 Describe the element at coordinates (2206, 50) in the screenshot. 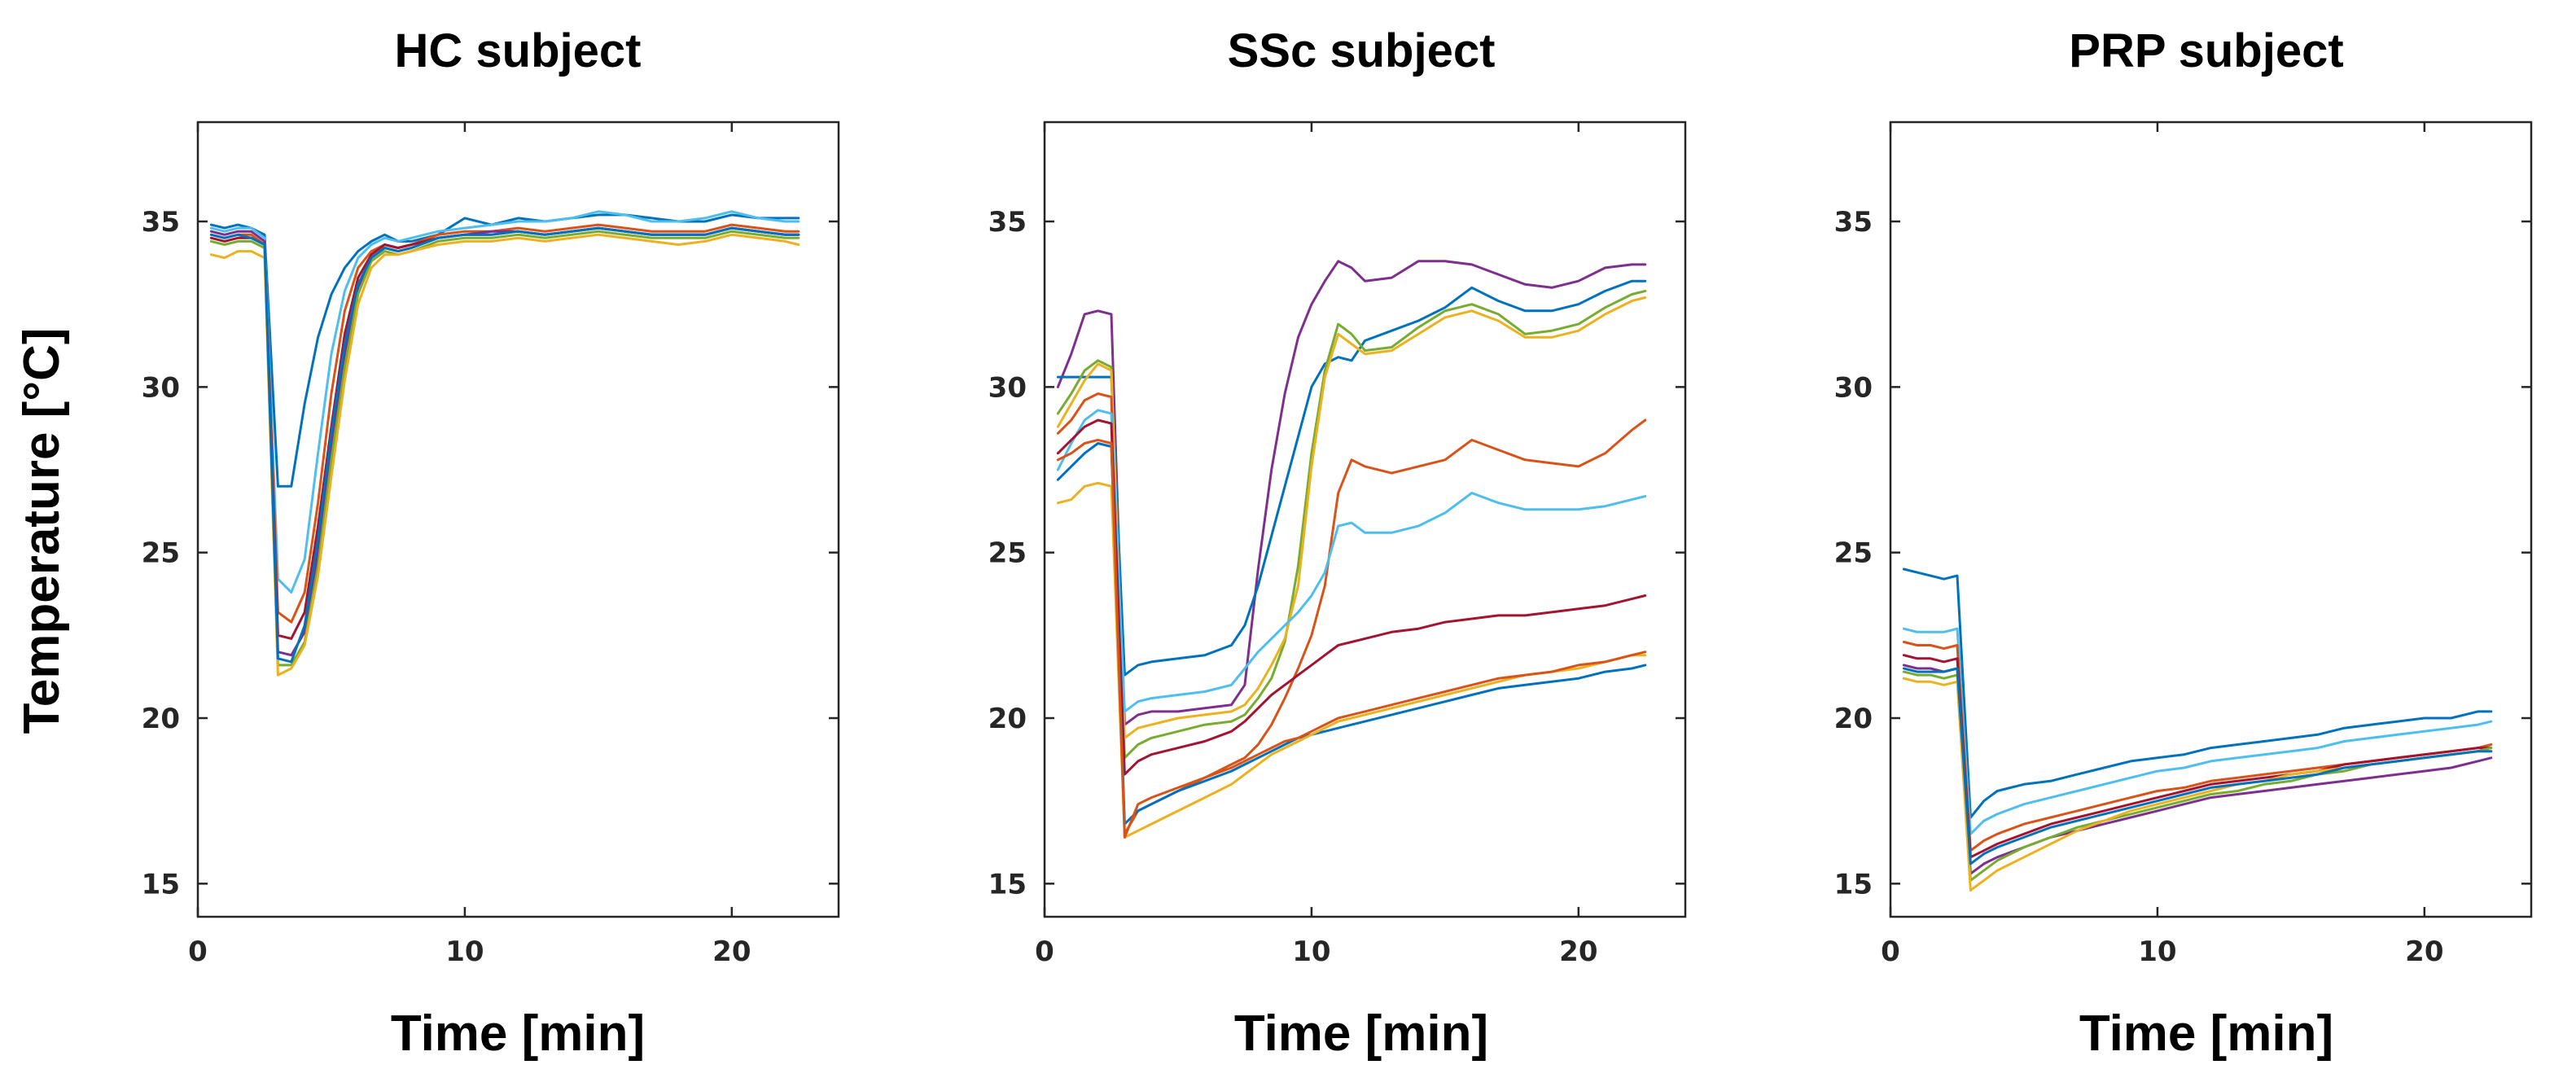

I see `chart-title: PRP subject` at that location.